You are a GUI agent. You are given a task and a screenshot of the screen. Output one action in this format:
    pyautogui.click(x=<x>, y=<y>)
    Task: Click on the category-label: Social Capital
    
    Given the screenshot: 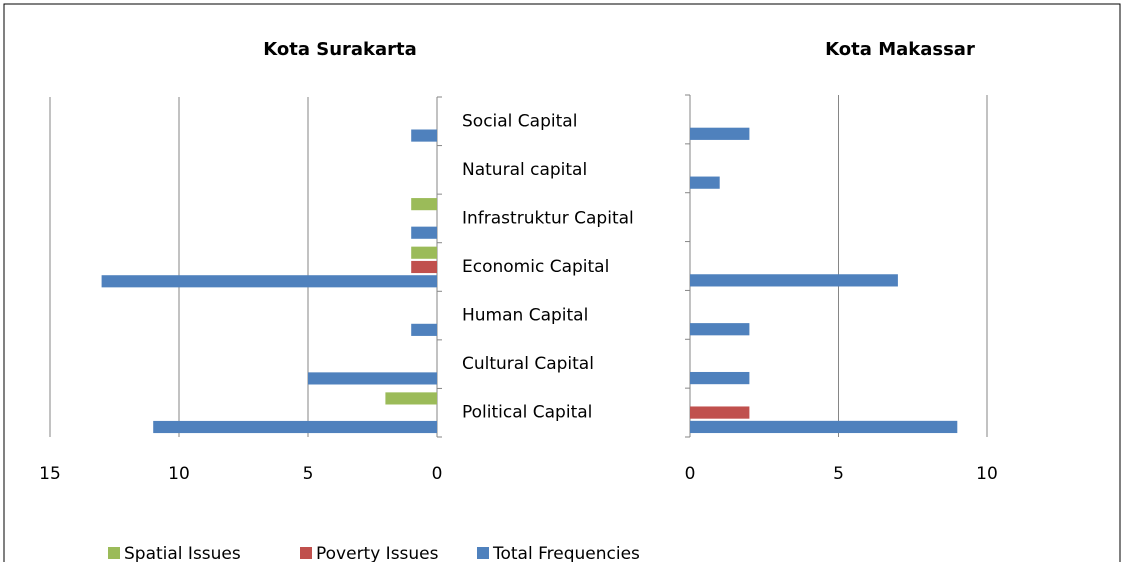 What is the action you would take?
    pyautogui.click(x=519, y=121)
    